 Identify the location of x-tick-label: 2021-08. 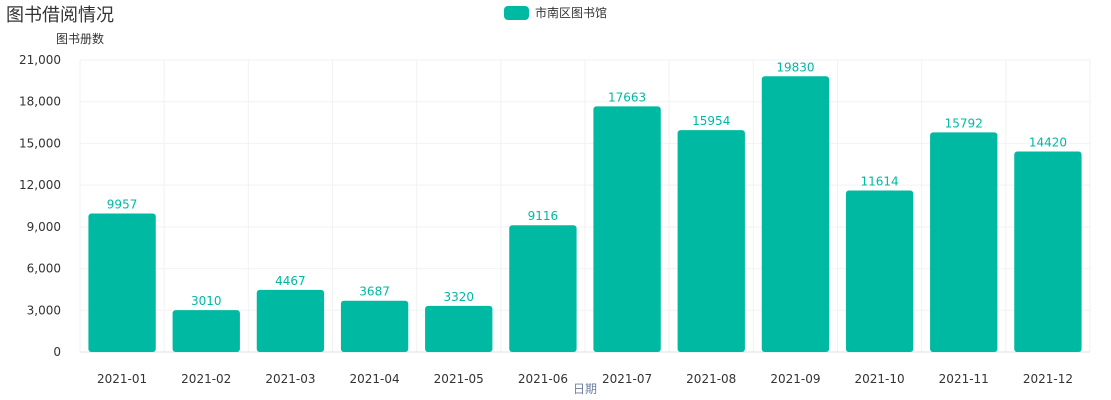
(711, 379).